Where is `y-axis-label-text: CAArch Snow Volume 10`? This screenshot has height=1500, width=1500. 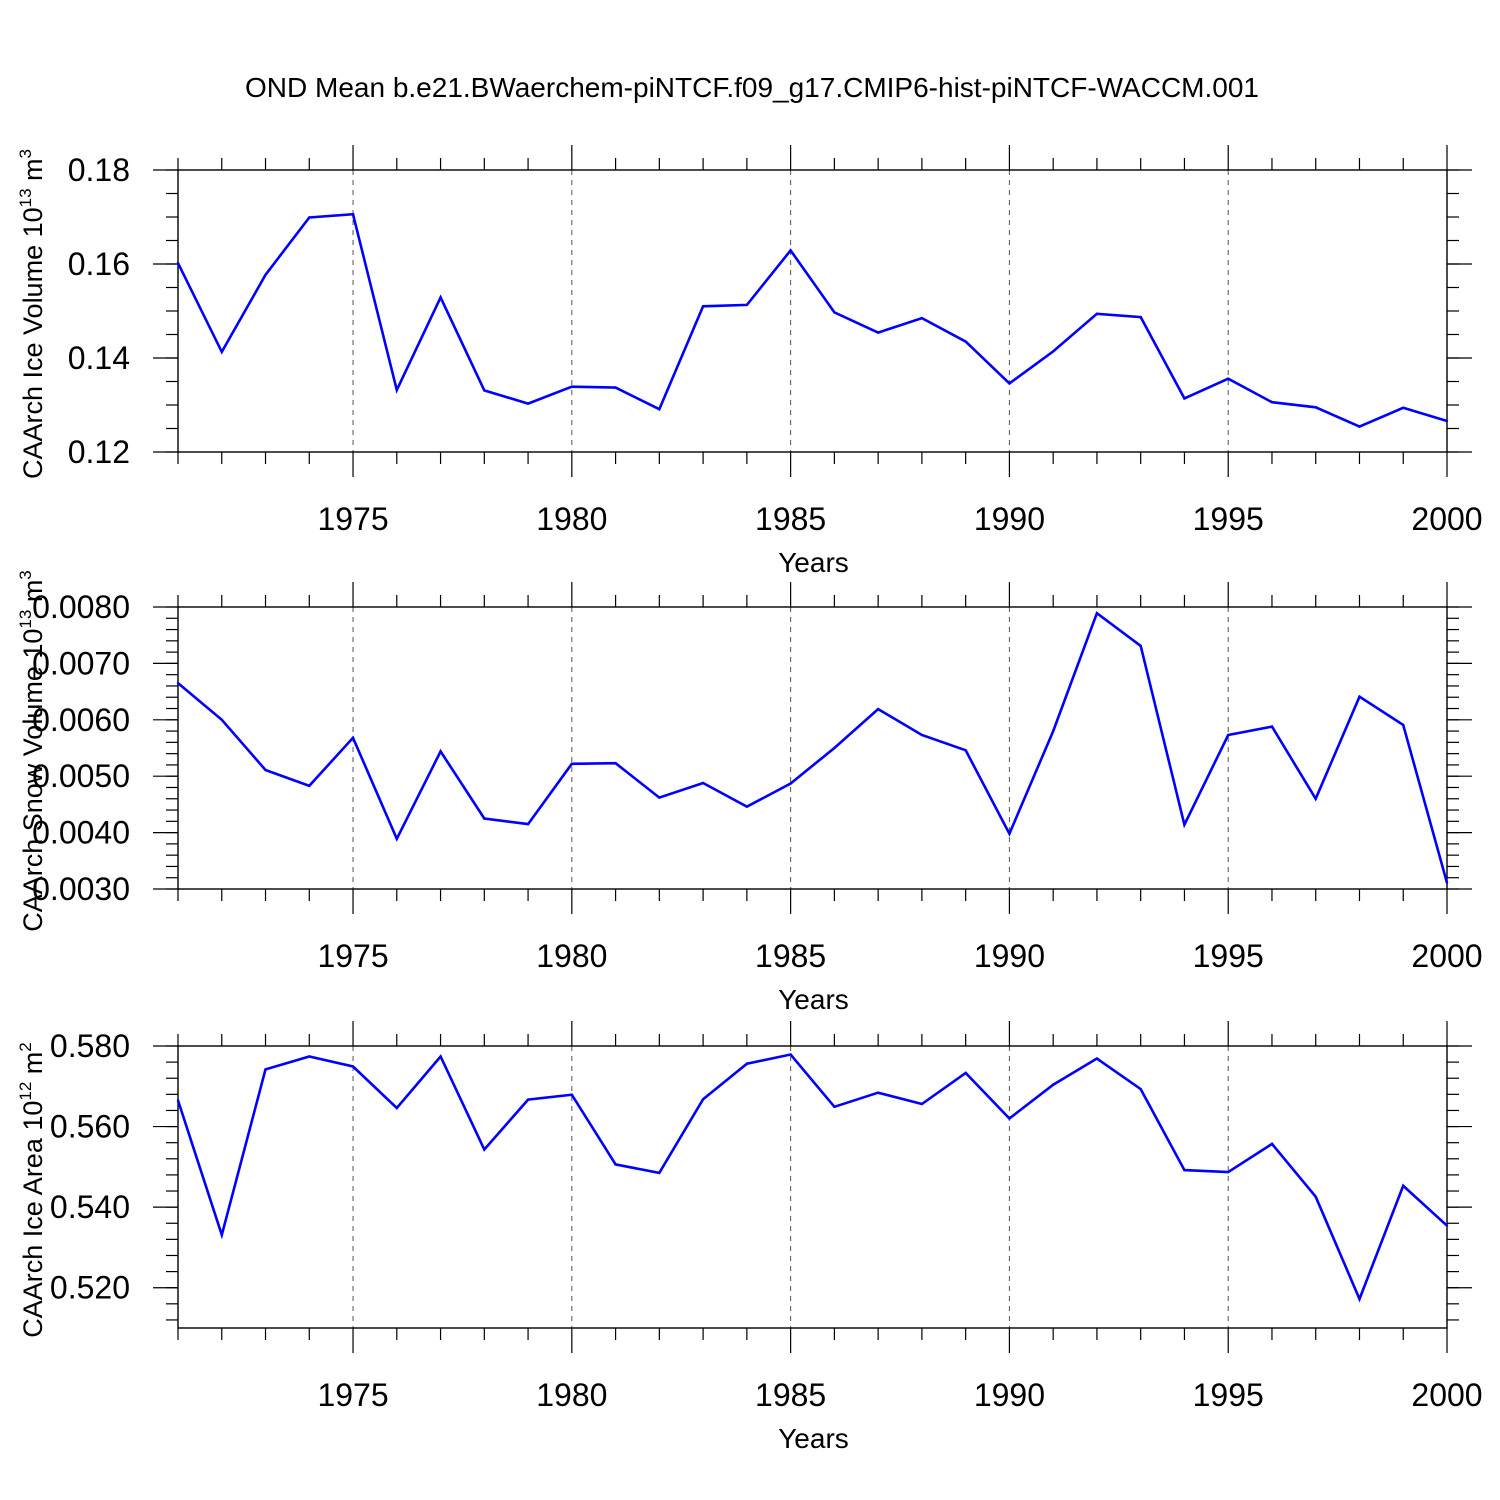
y-axis-label-text: CAArch Snow Volume 10 is located at coordinates (33, 780).